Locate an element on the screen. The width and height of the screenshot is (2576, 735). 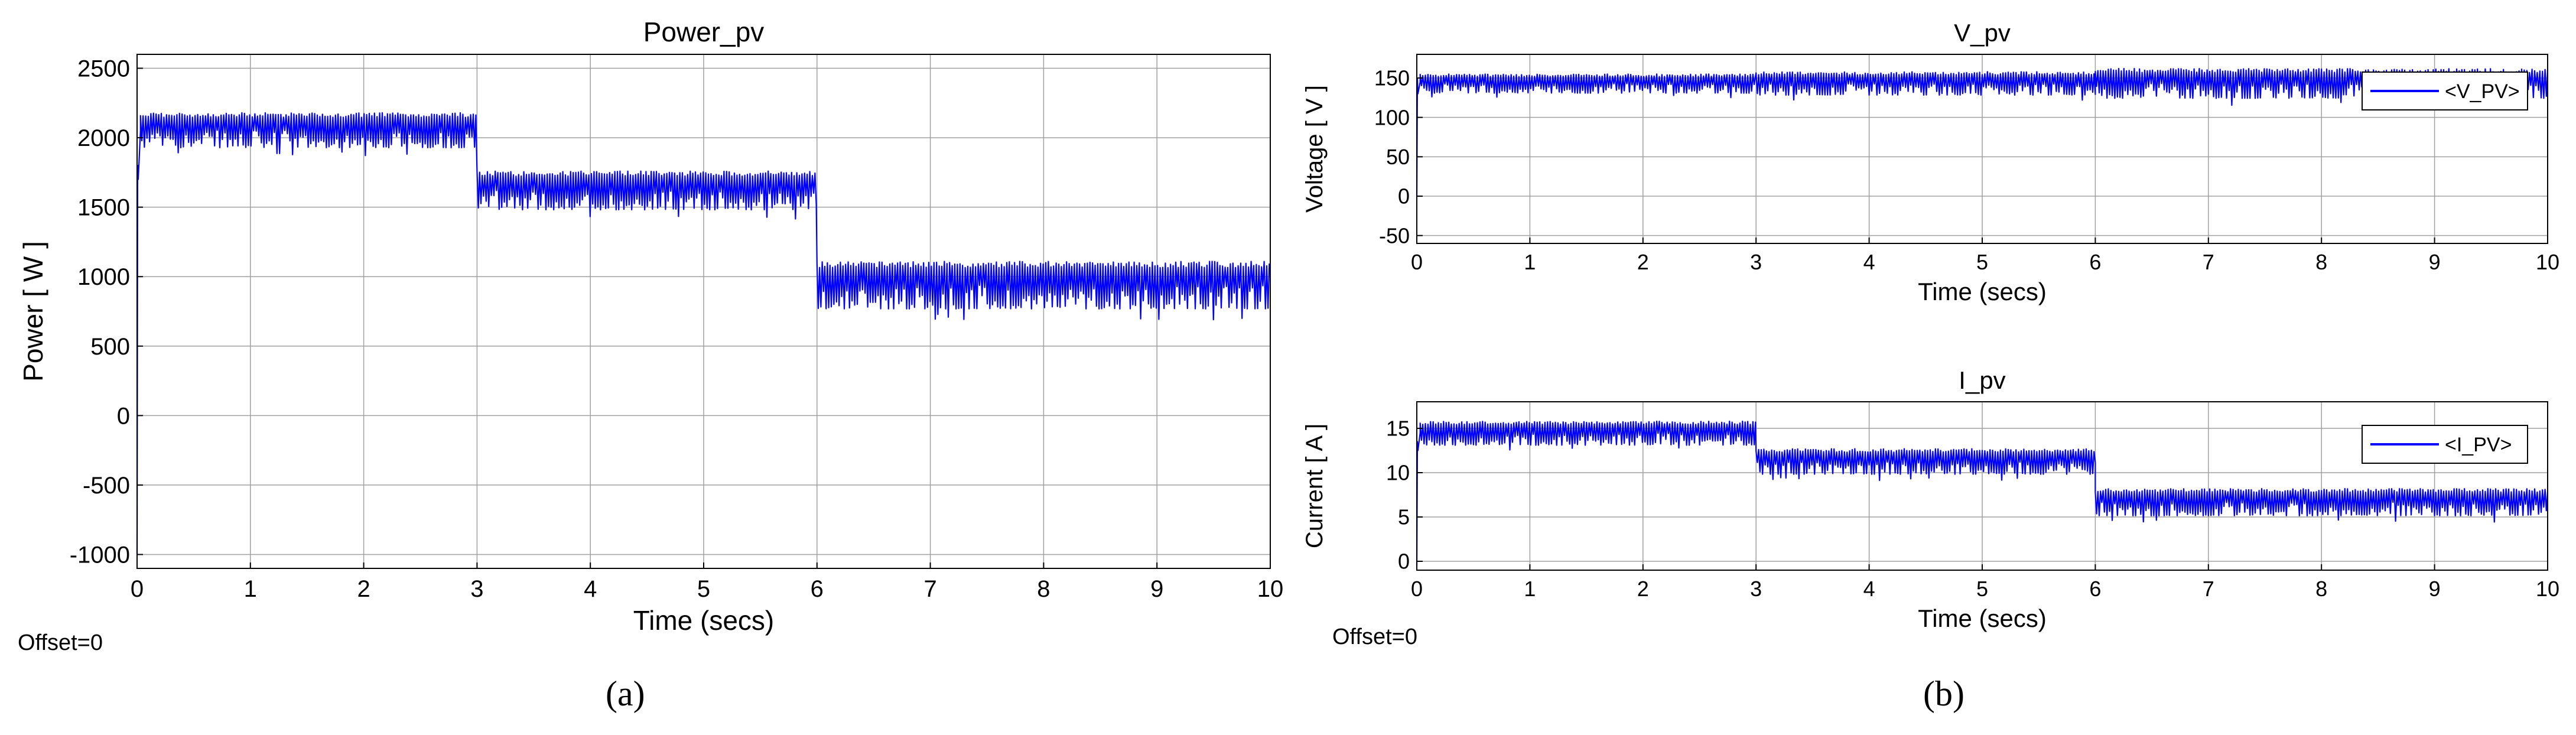
offset-label-b: Offset=0 is located at coordinates (1375, 637).